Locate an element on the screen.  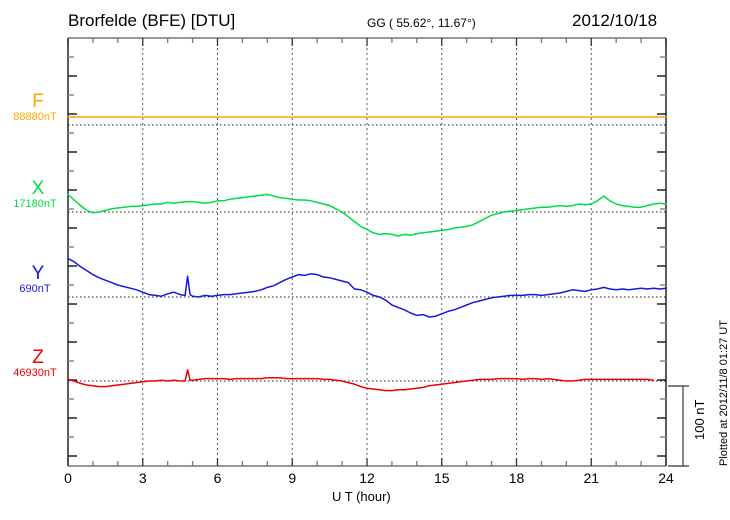
component-value-f: 88880nT is located at coordinates (35, 117).